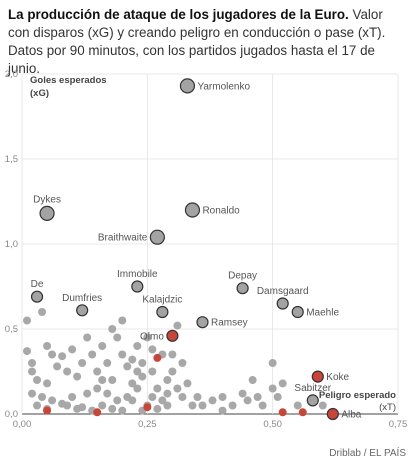 The height and width of the screenshot is (471, 414). I want to click on point-label: Braithwaite, so click(123, 238).